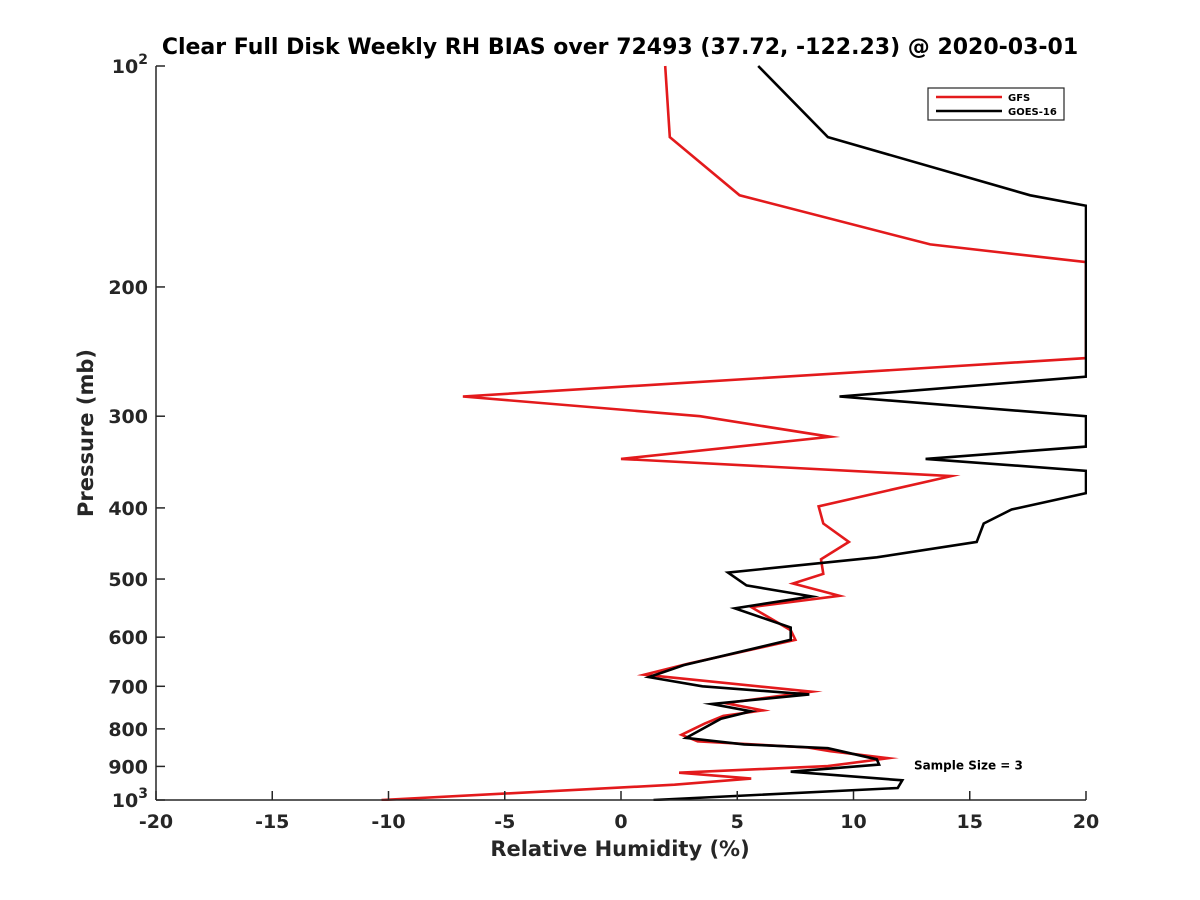  I want to click on x-tick-label: 5, so click(737, 822).